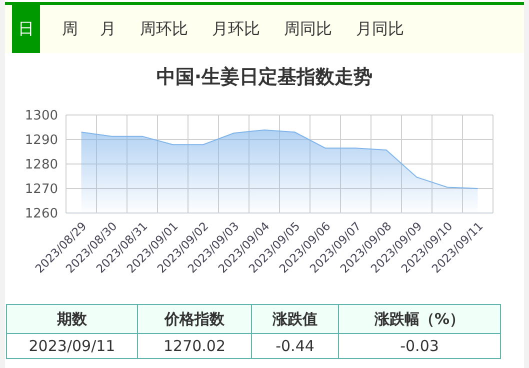 The width and height of the screenshot is (529, 368). Describe the element at coordinates (26, 29) in the screenshot. I see `text: 日` at that location.